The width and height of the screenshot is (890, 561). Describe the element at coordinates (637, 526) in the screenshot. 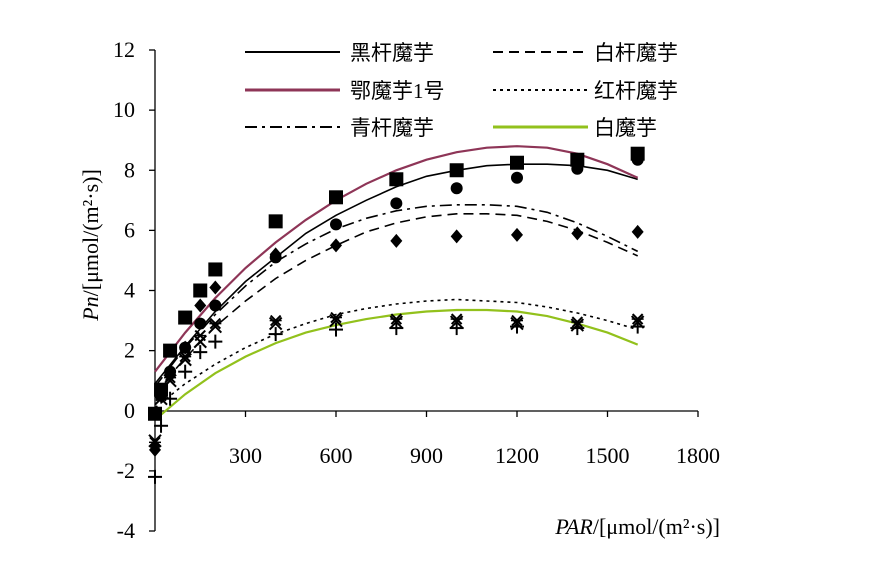

I see `x-axis-label: PAR/[μmol/(m²·s)]` at that location.